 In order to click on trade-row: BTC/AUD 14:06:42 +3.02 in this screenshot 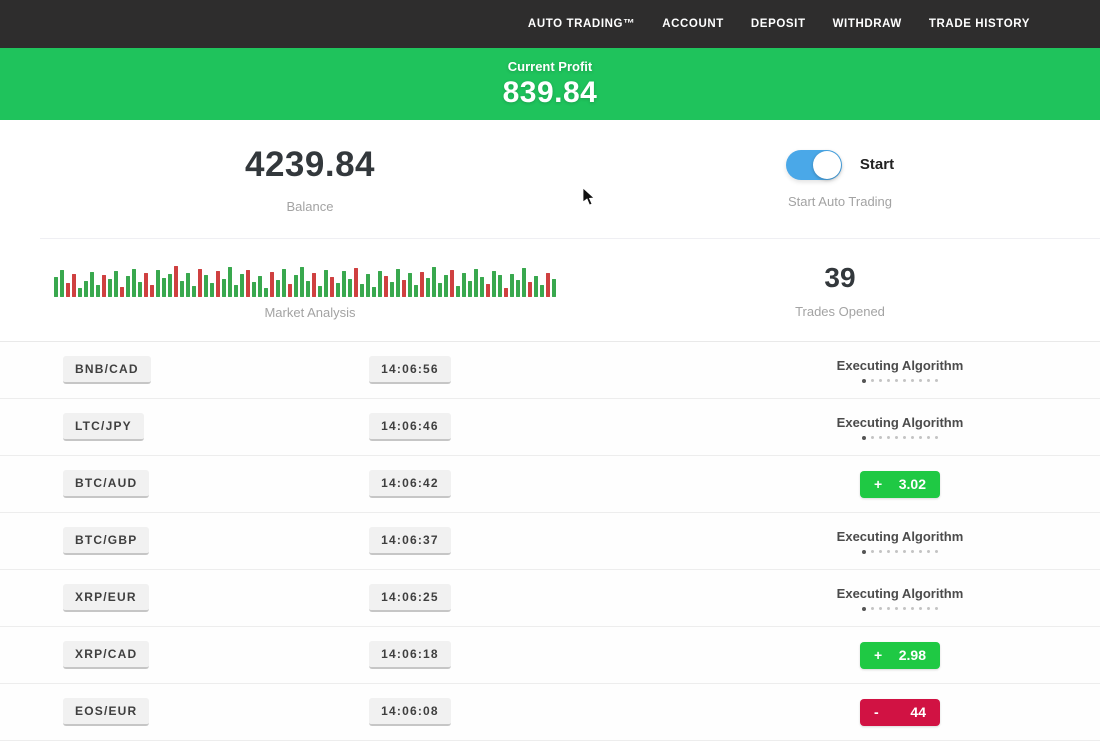, I will do `click(550, 484)`.